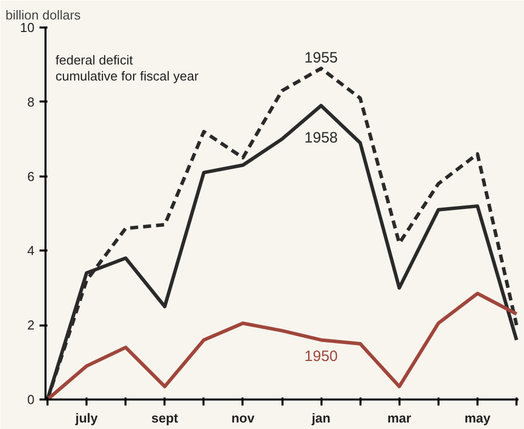  What do you see at coordinates (31, 102) in the screenshot?
I see `y-tick-label: 8` at bounding box center [31, 102].